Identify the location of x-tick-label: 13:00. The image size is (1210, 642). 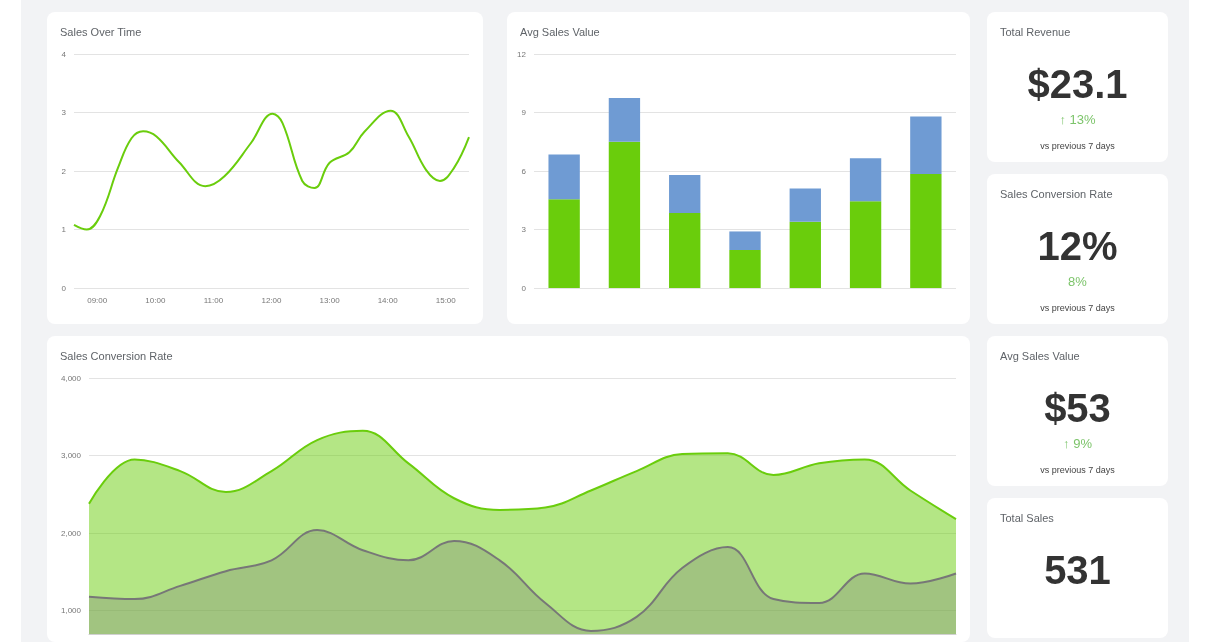
(330, 300).